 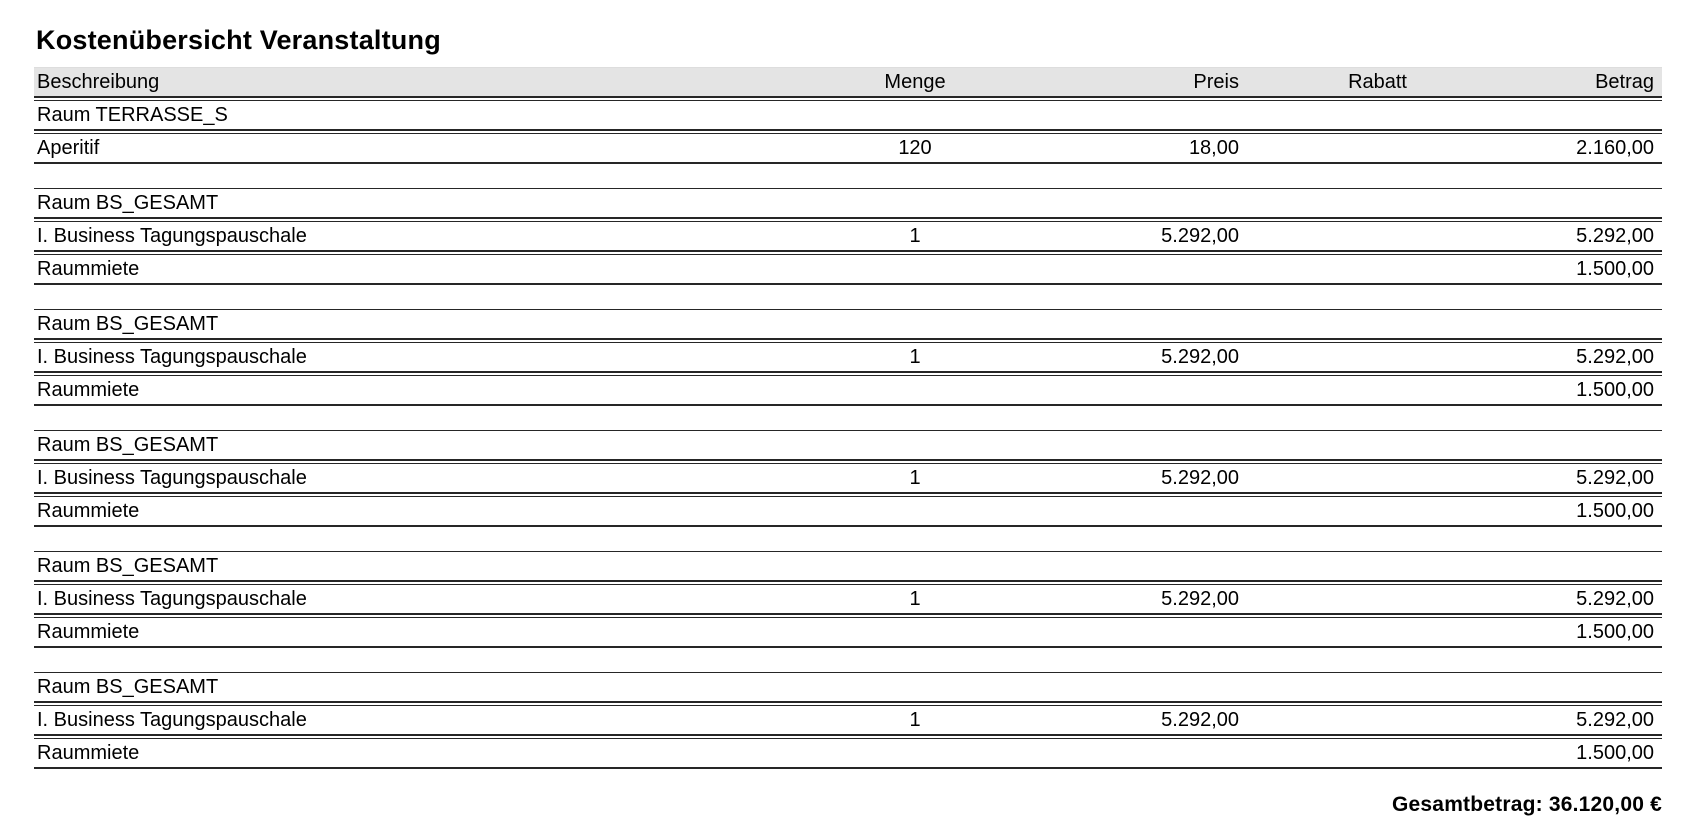 I want to click on column-header-menge: Menge, so click(x=915, y=82).